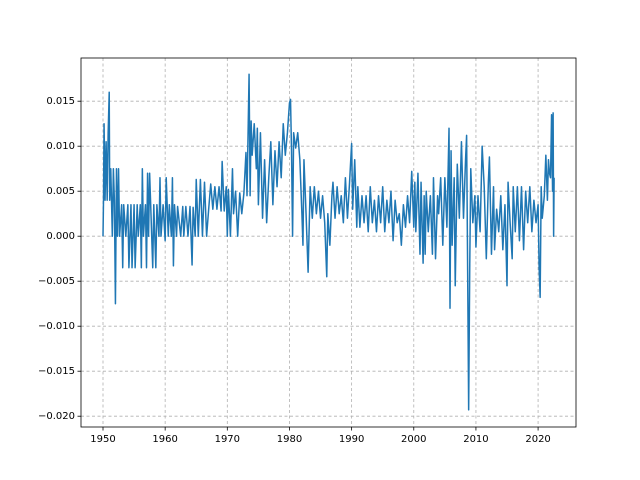 Image resolution: width=640 pixels, height=480 pixels. I want to click on x-tick-label: 1960, so click(164, 439).